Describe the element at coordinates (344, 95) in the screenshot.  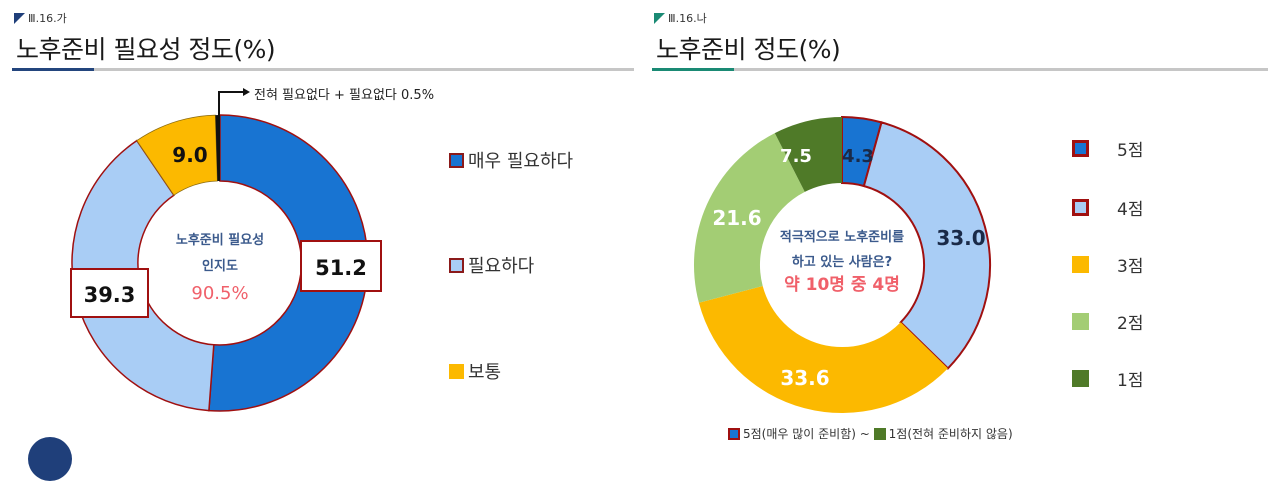
I see `annotation-not-needed: 전혀 필요없다 + 필요없다 0.5%` at that location.